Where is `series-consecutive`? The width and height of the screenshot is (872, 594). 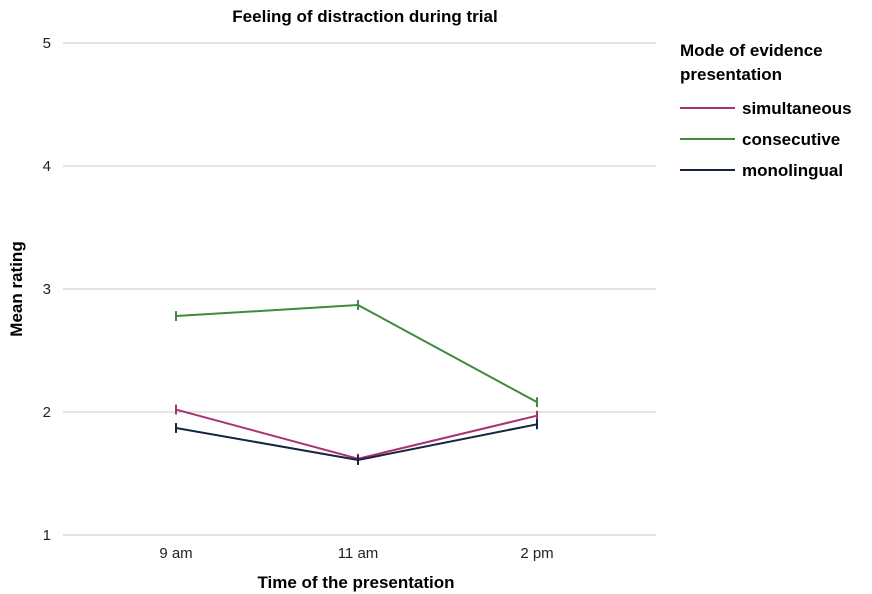
series-consecutive is located at coordinates (356, 354).